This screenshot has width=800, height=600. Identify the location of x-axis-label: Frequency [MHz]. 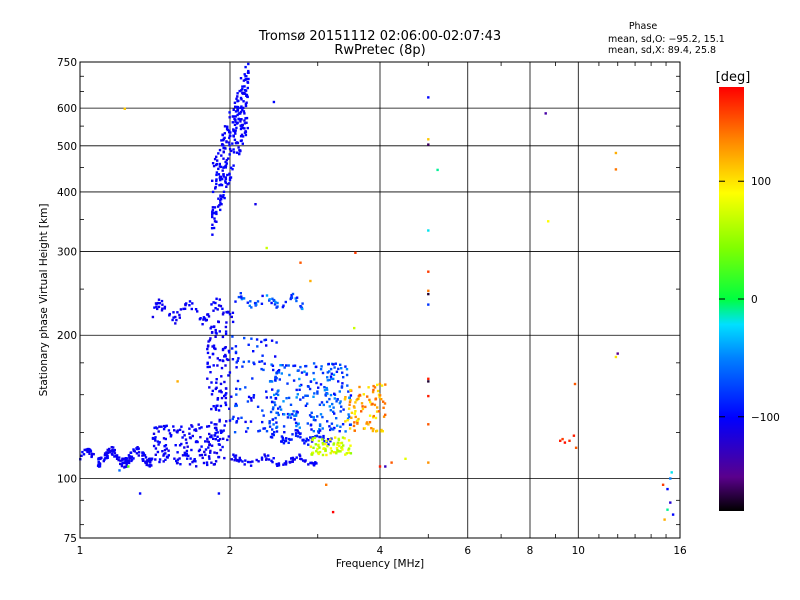
(380, 564).